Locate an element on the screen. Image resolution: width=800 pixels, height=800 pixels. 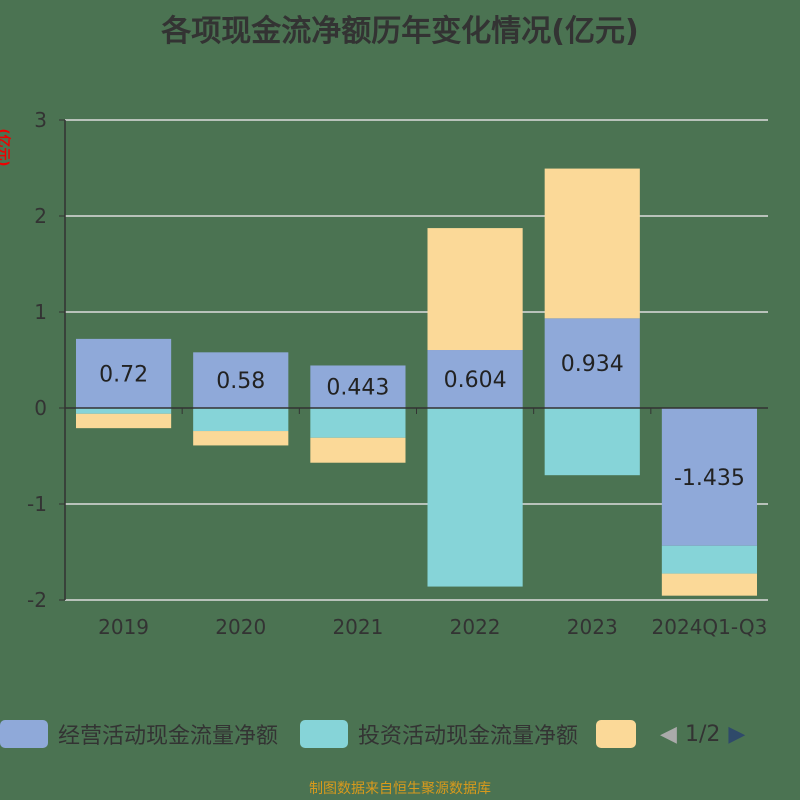
data-label: 0.443 is located at coordinates (357, 388).